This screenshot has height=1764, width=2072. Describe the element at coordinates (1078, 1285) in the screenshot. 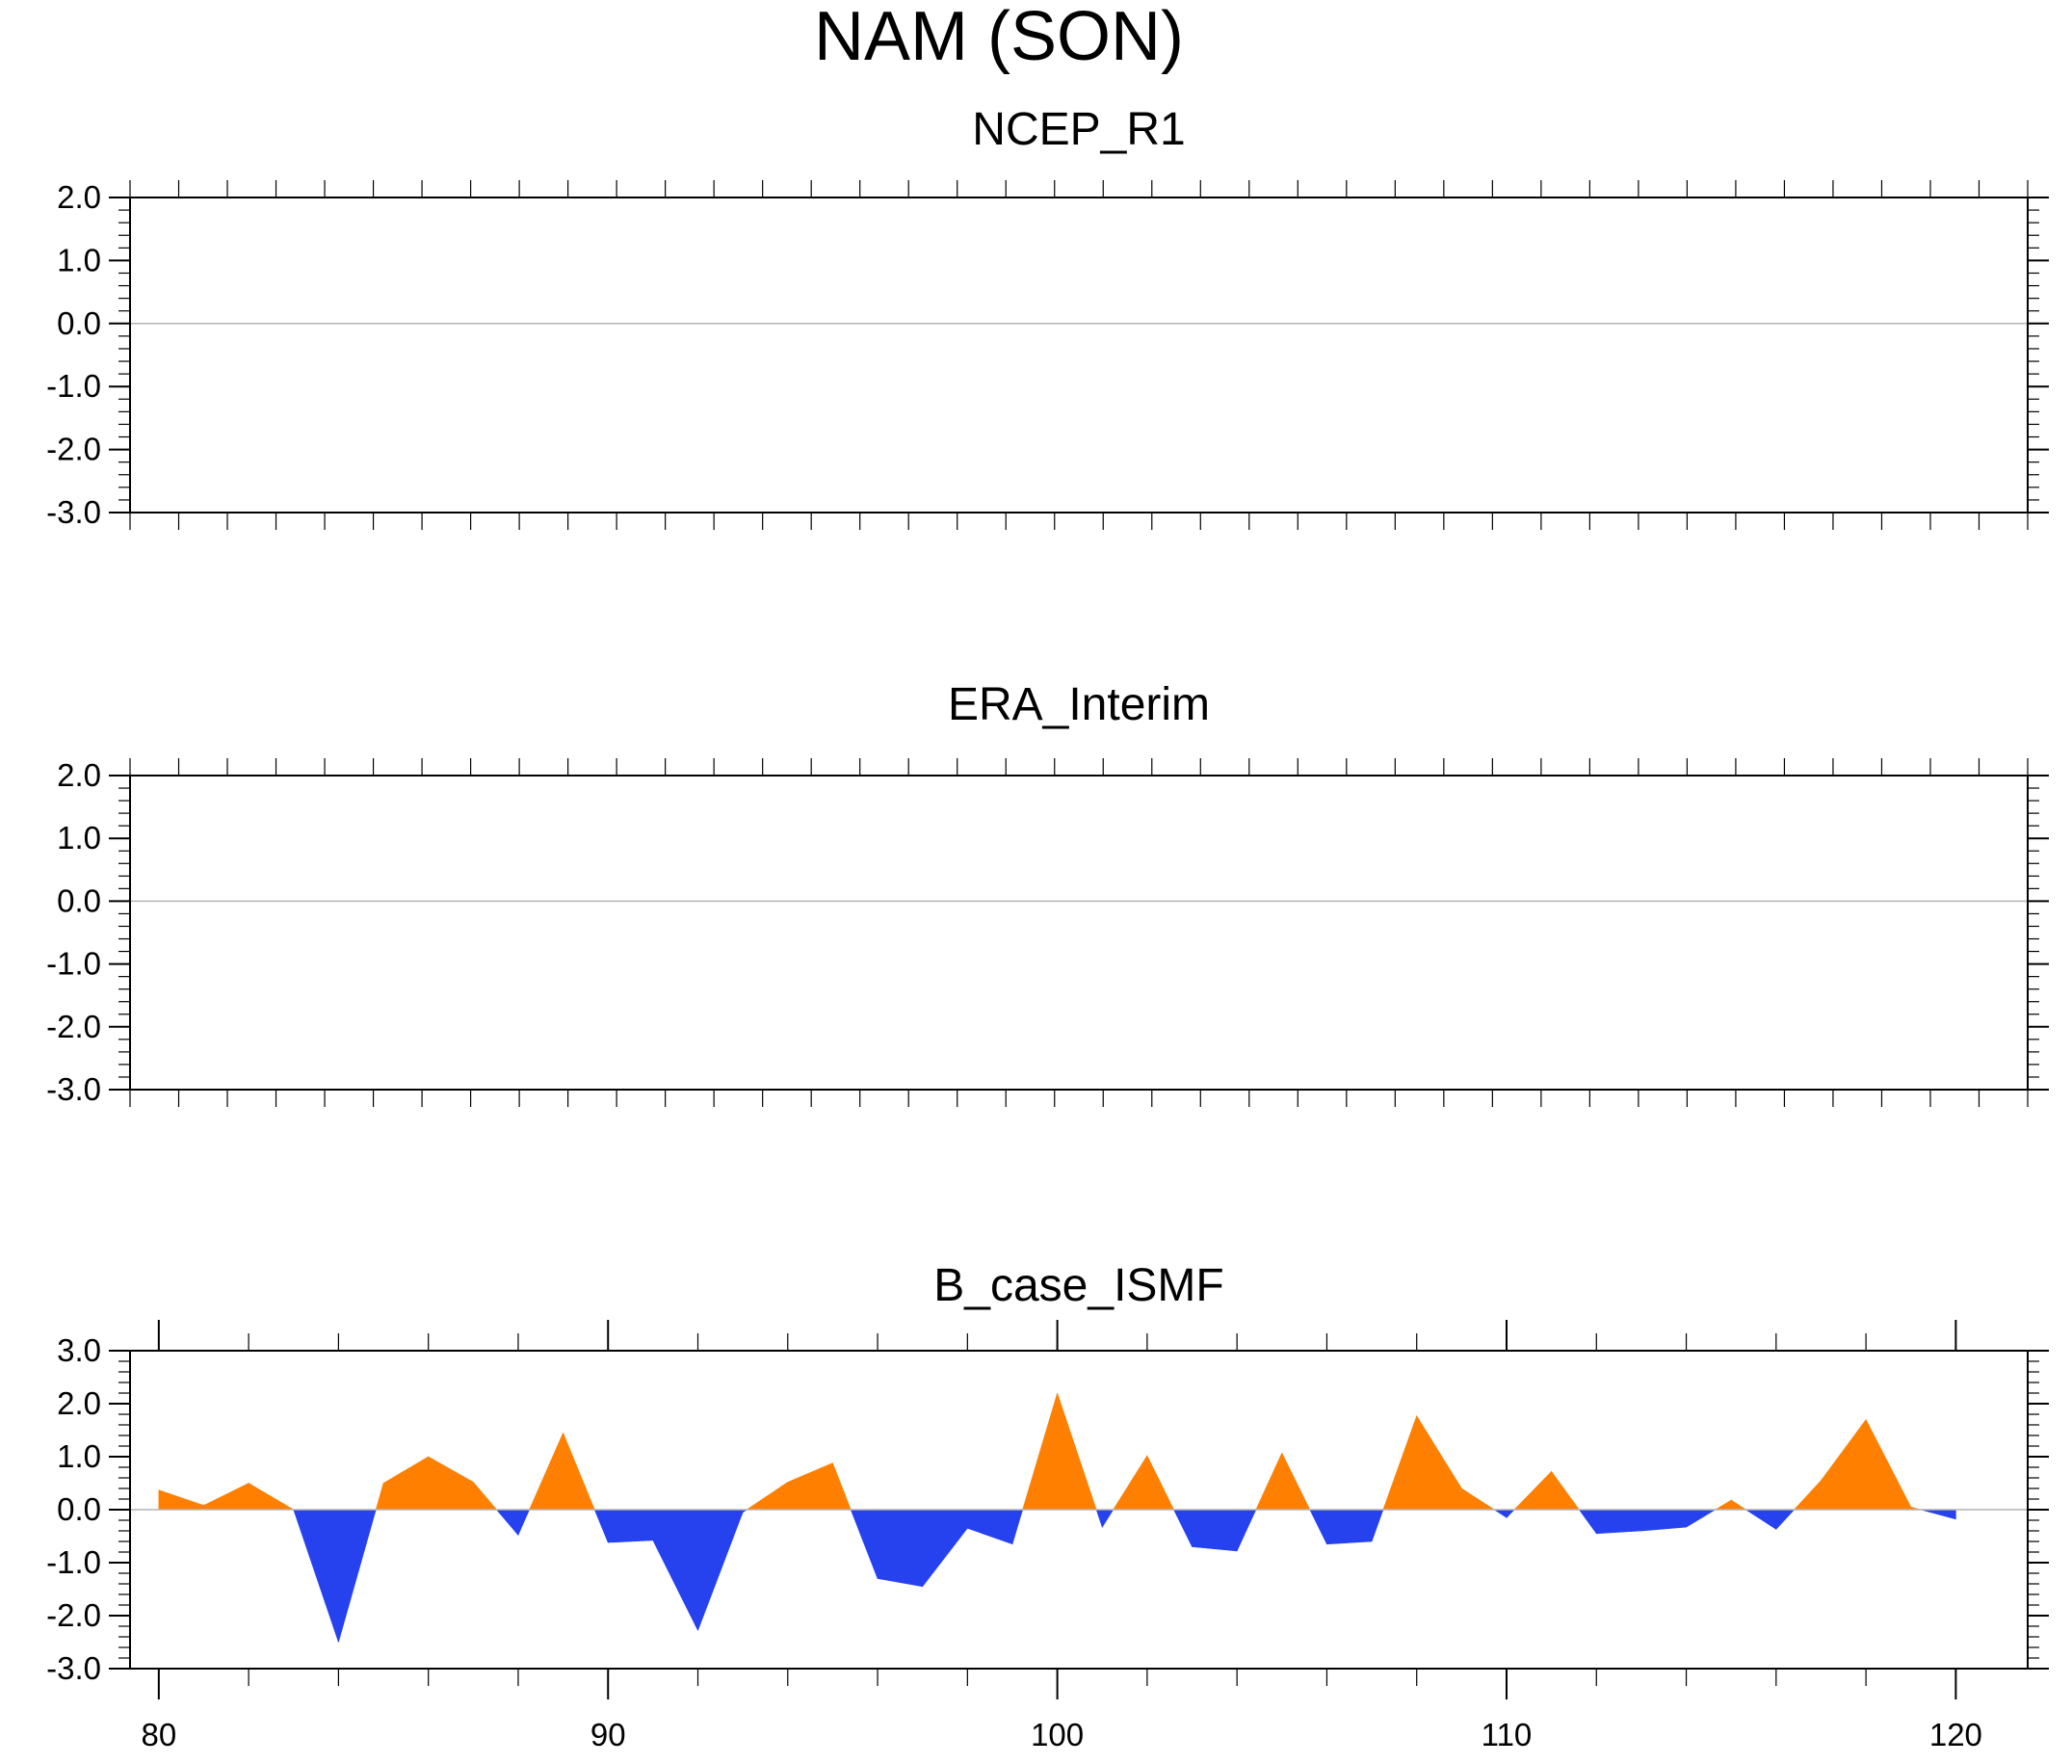

I see `b-case-ismf-title: B_case_ISMF` at that location.